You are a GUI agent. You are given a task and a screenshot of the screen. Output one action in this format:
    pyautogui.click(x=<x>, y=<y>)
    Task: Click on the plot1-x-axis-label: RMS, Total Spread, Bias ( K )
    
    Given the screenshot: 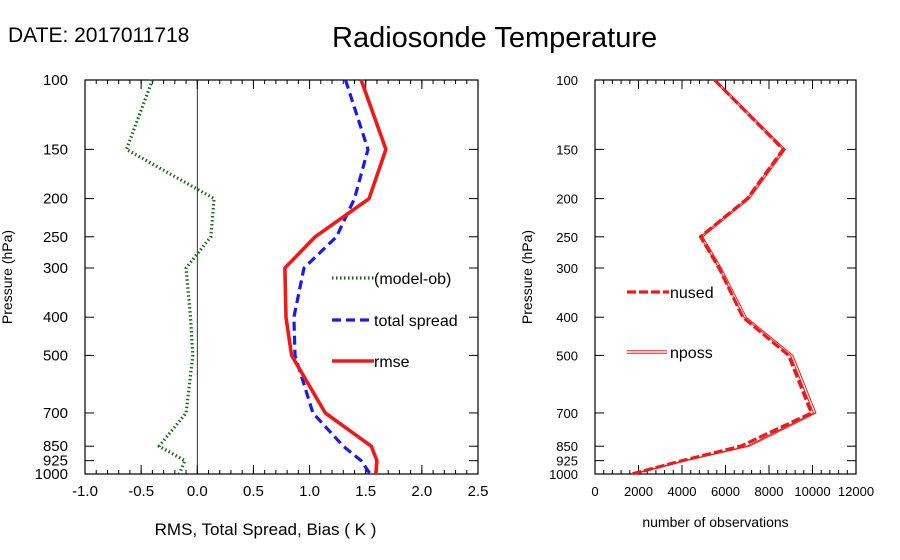 What is the action you would take?
    pyautogui.click(x=266, y=529)
    